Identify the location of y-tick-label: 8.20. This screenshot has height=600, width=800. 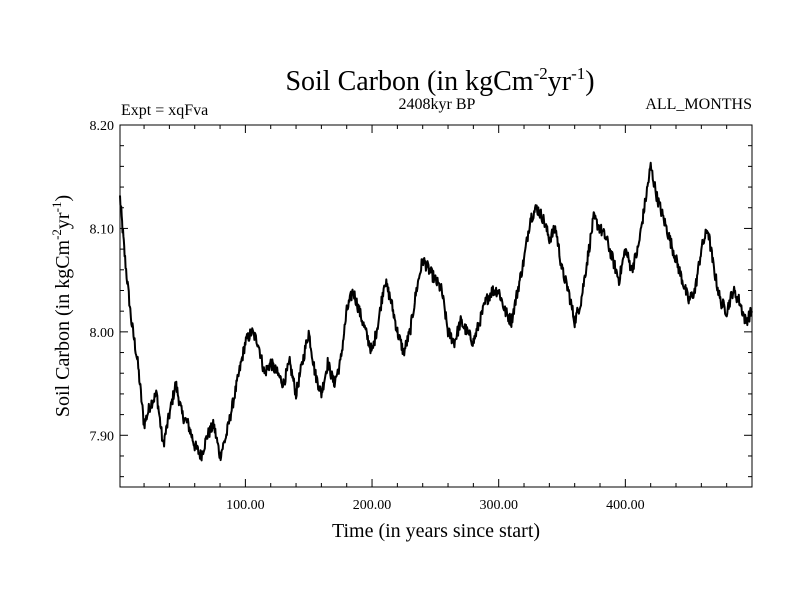
(102, 126).